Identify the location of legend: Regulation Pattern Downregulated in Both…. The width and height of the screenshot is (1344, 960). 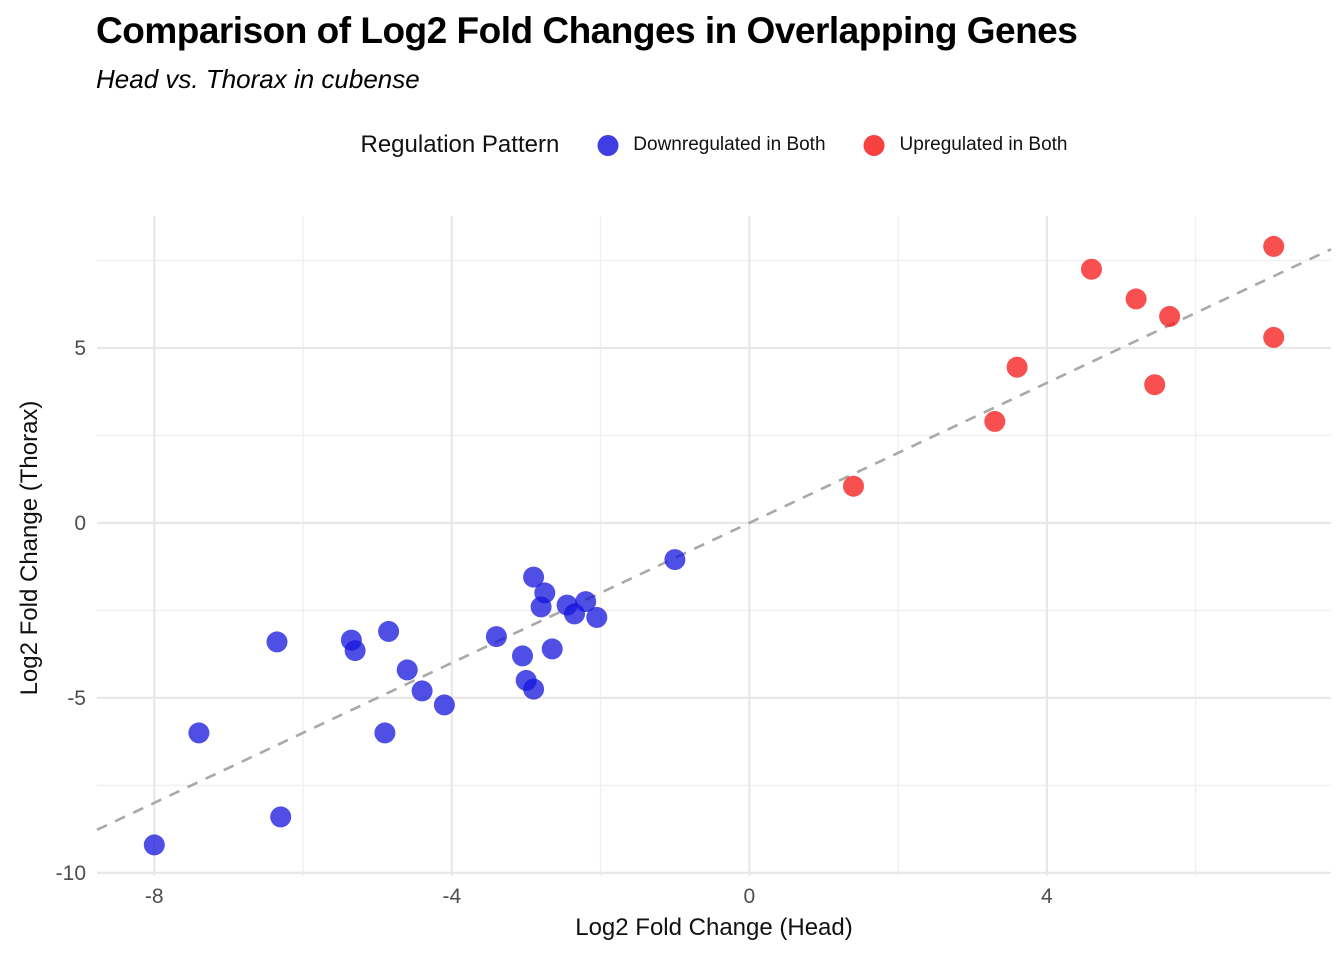
(714, 145).